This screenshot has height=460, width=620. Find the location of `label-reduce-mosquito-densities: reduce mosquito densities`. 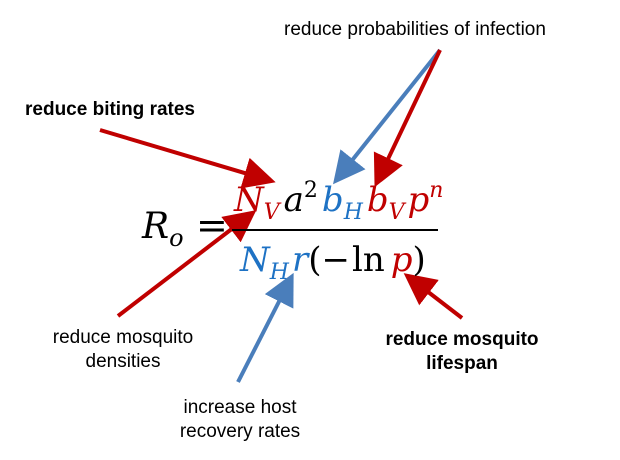

label-reduce-mosquito-densities: reduce mosquito densities is located at coordinates (123, 349).